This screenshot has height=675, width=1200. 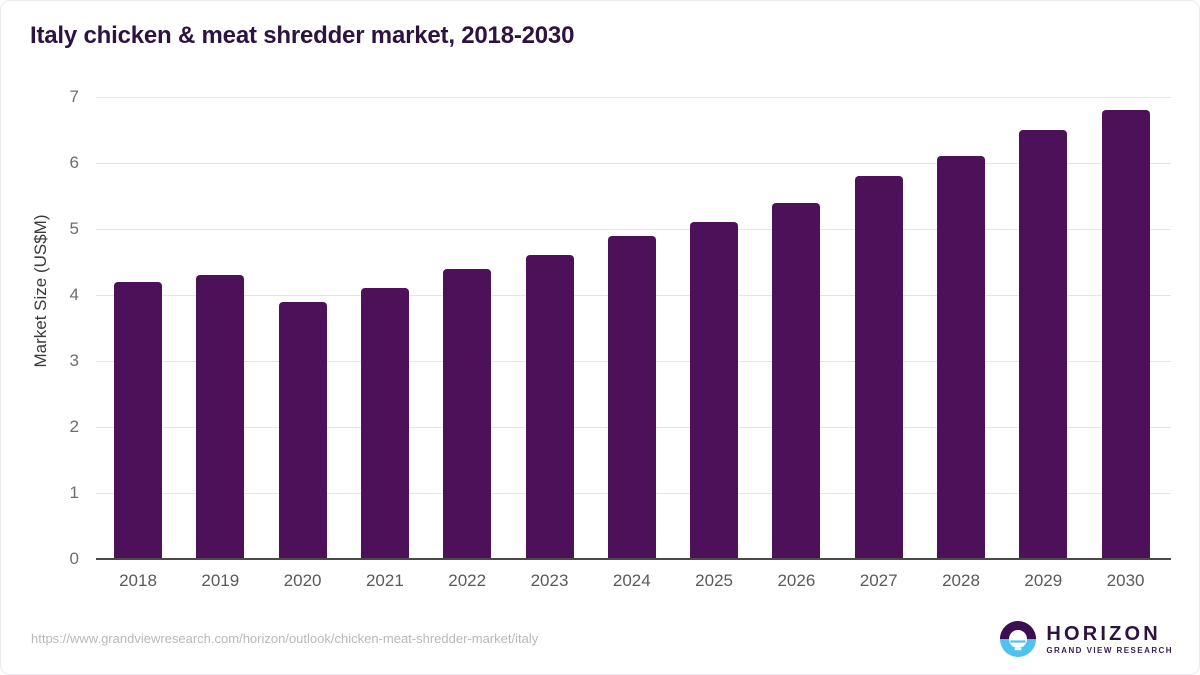 I want to click on x-axis-tick-label: 2019, so click(x=220, y=580).